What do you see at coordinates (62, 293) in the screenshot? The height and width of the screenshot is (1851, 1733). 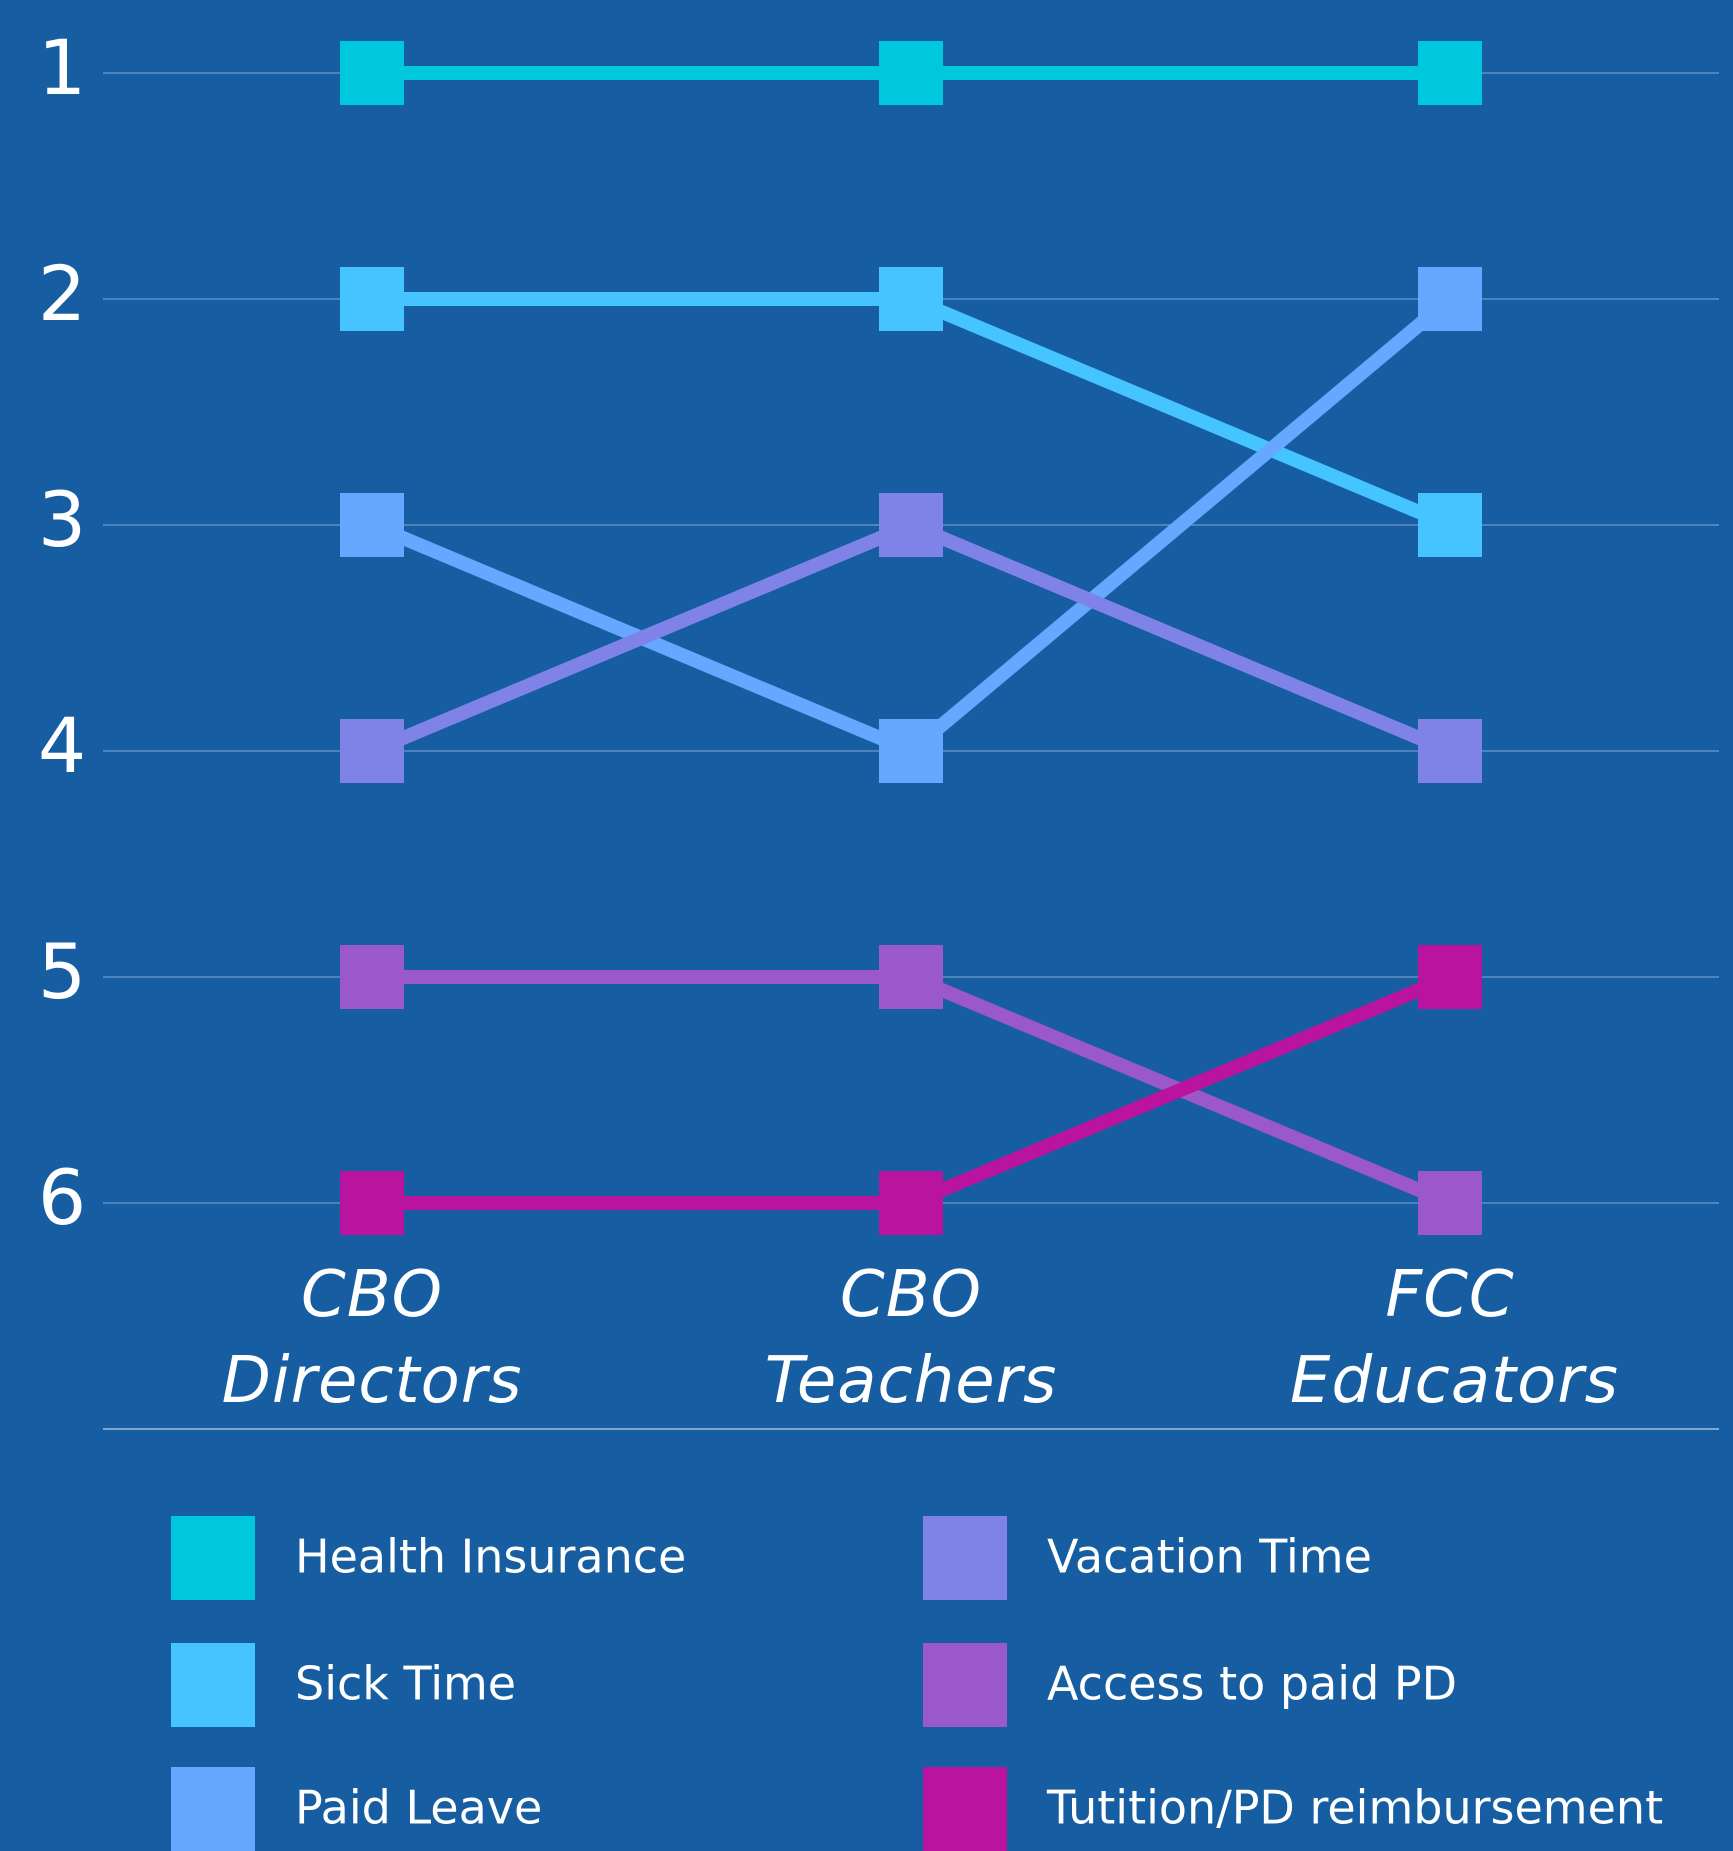 I see `y-tick-label: 2` at bounding box center [62, 293].